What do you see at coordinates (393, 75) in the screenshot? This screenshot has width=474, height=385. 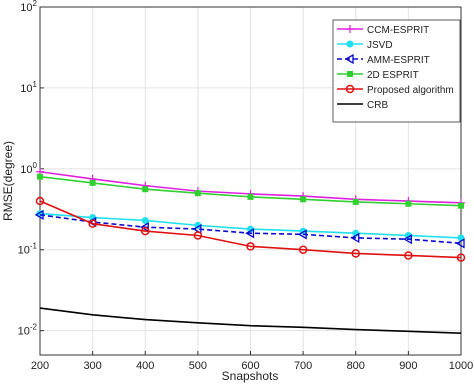 I see `legend-label: 2D ESPRIT` at bounding box center [393, 75].